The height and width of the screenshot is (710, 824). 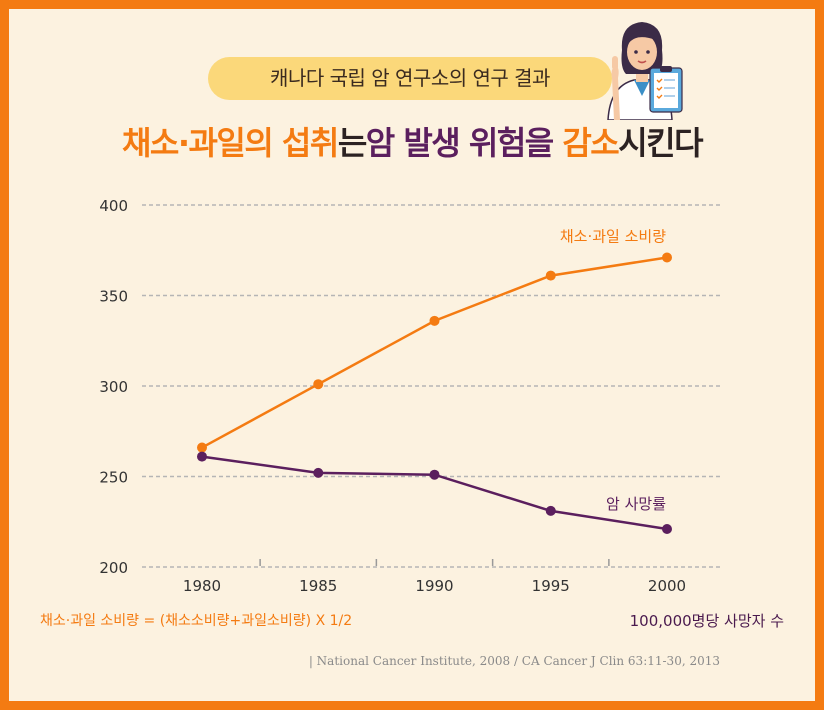 I want to click on x-tick-label: 1980, so click(x=202, y=586).